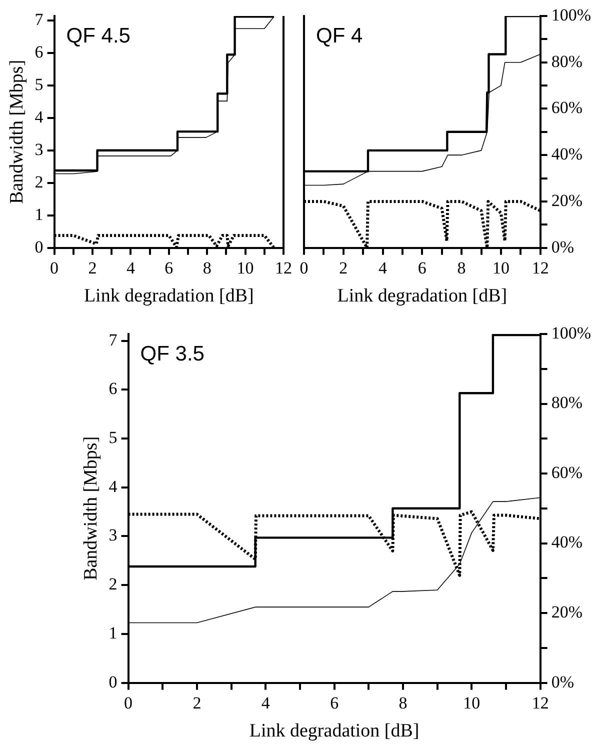  What do you see at coordinates (172, 354) in the screenshot?
I see `chart-title: QF 3.5` at bounding box center [172, 354].